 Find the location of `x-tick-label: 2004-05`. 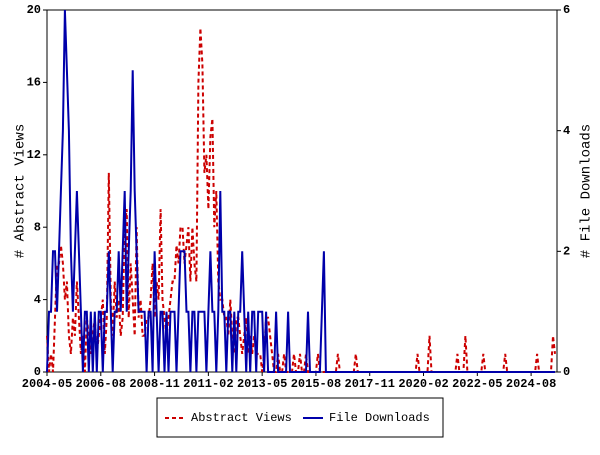

x-tick-label: 2004-05 is located at coordinates (47, 384).